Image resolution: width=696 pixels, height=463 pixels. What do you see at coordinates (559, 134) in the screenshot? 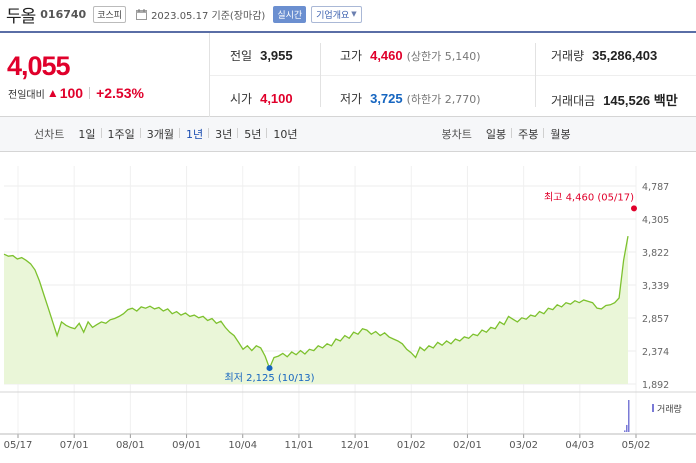
I see `candle-monthly: 월봉` at bounding box center [559, 134].